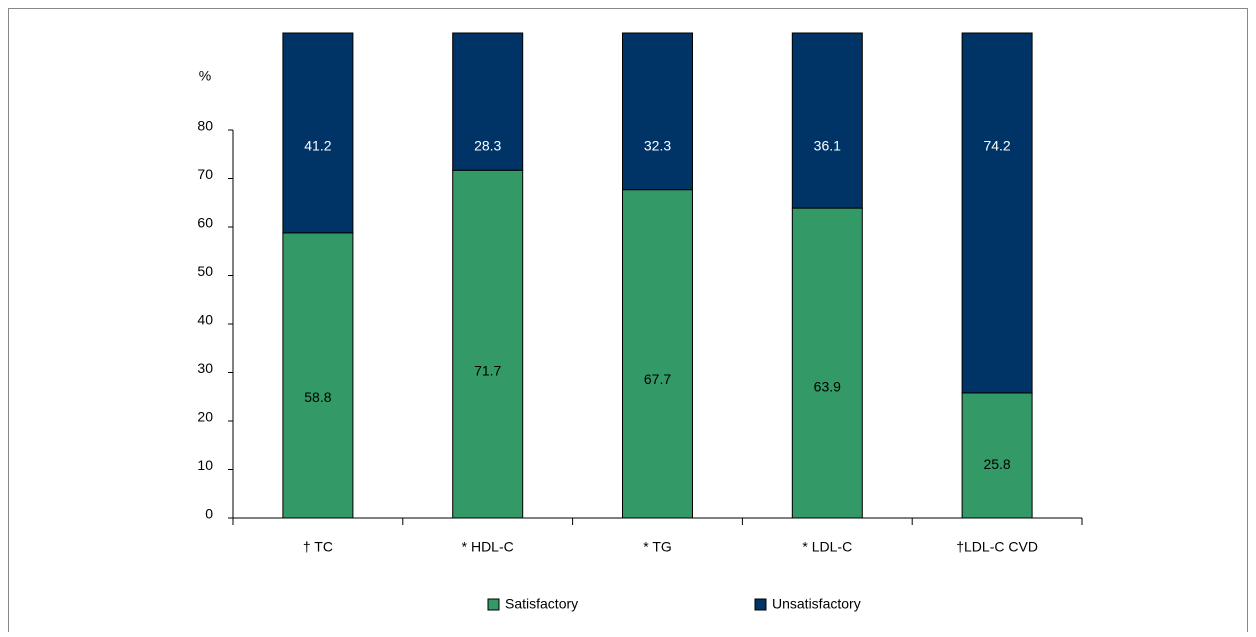 This screenshot has height=637, width=1256. What do you see at coordinates (317, 397) in the screenshot?
I see `value-label: 58.8` at bounding box center [317, 397].